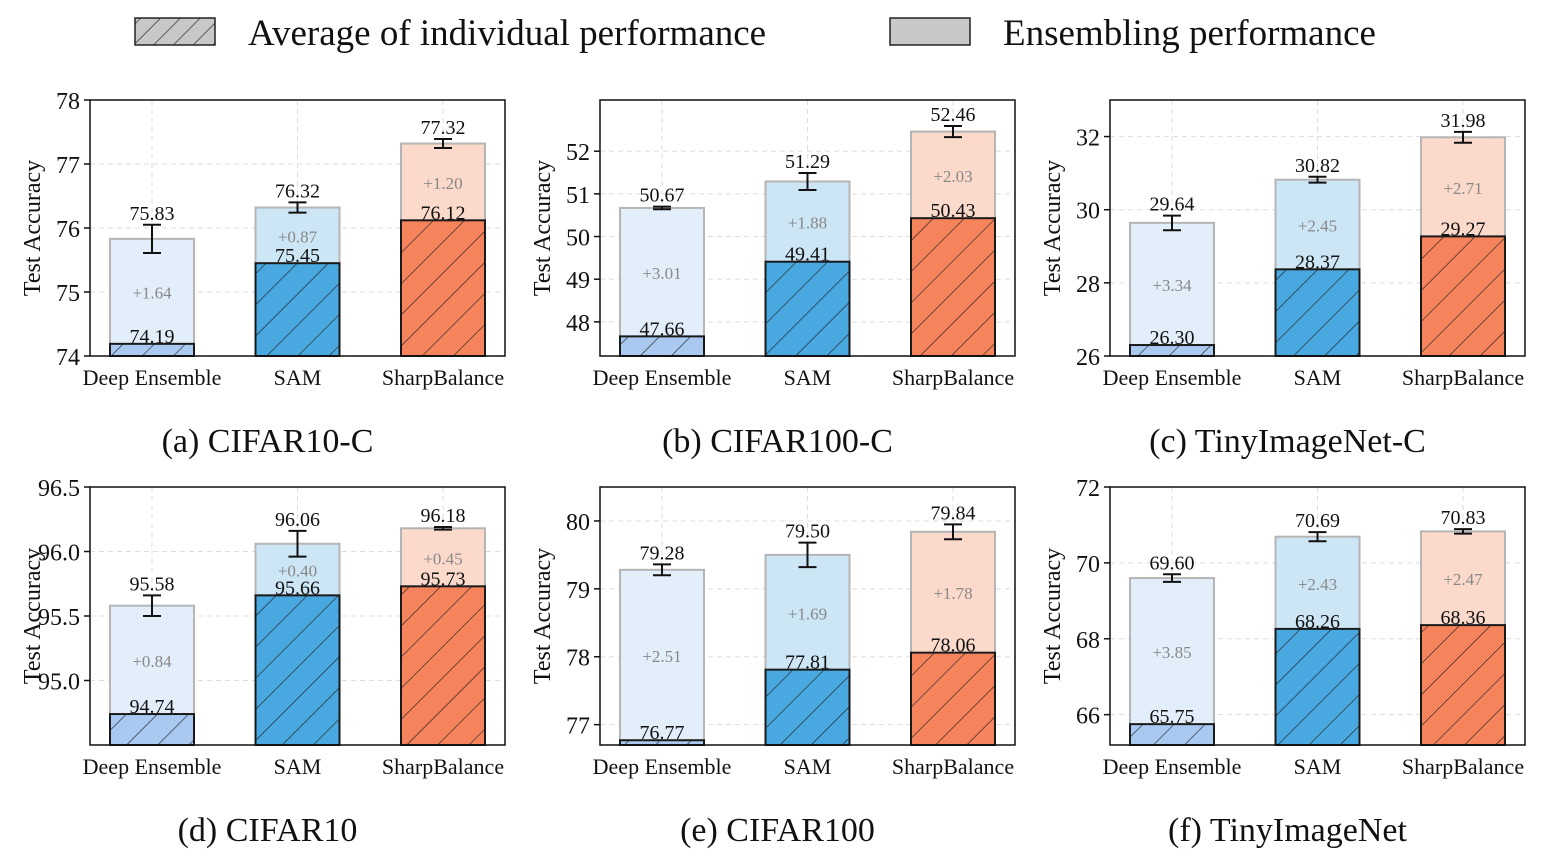 The height and width of the screenshot is (865, 1552). What do you see at coordinates (1088, 641) in the screenshot?
I see `y-tick-label: 68` at bounding box center [1088, 641].